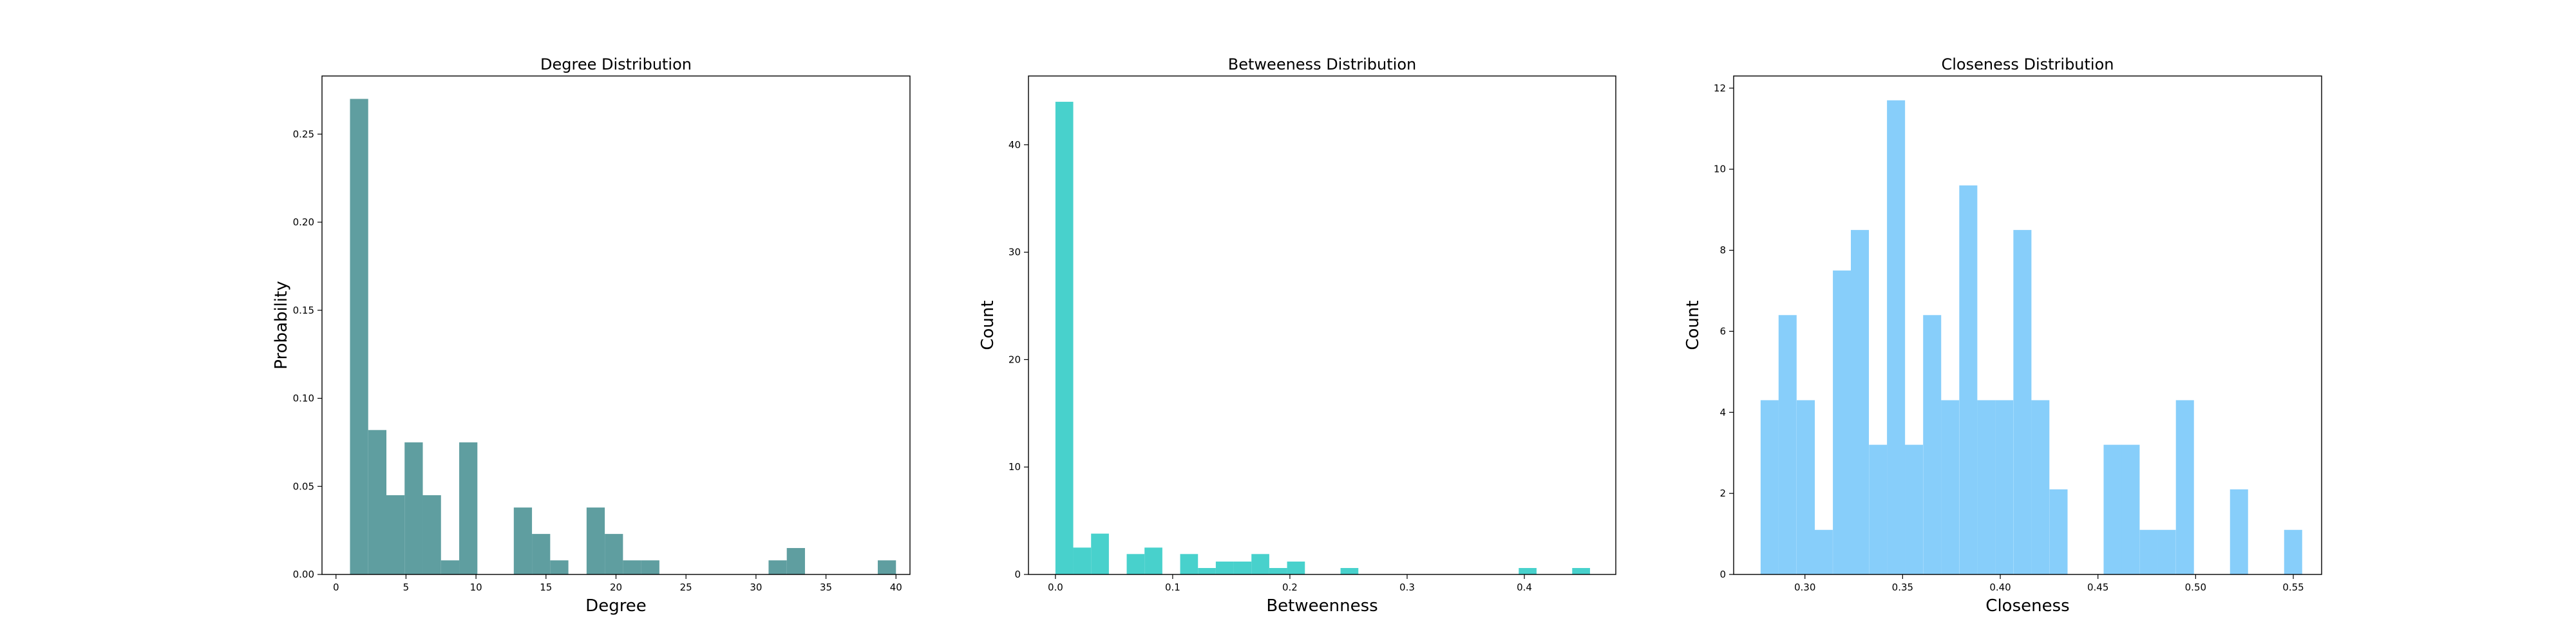  Describe the element at coordinates (303, 310) in the screenshot. I see `degree-ytick-label-3: 0.15` at that location.